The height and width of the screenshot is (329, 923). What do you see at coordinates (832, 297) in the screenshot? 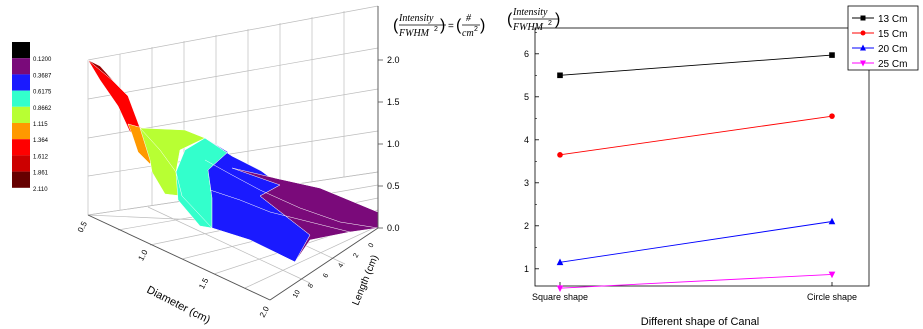
I see `x-tick-label: Circle shape` at bounding box center [832, 297].